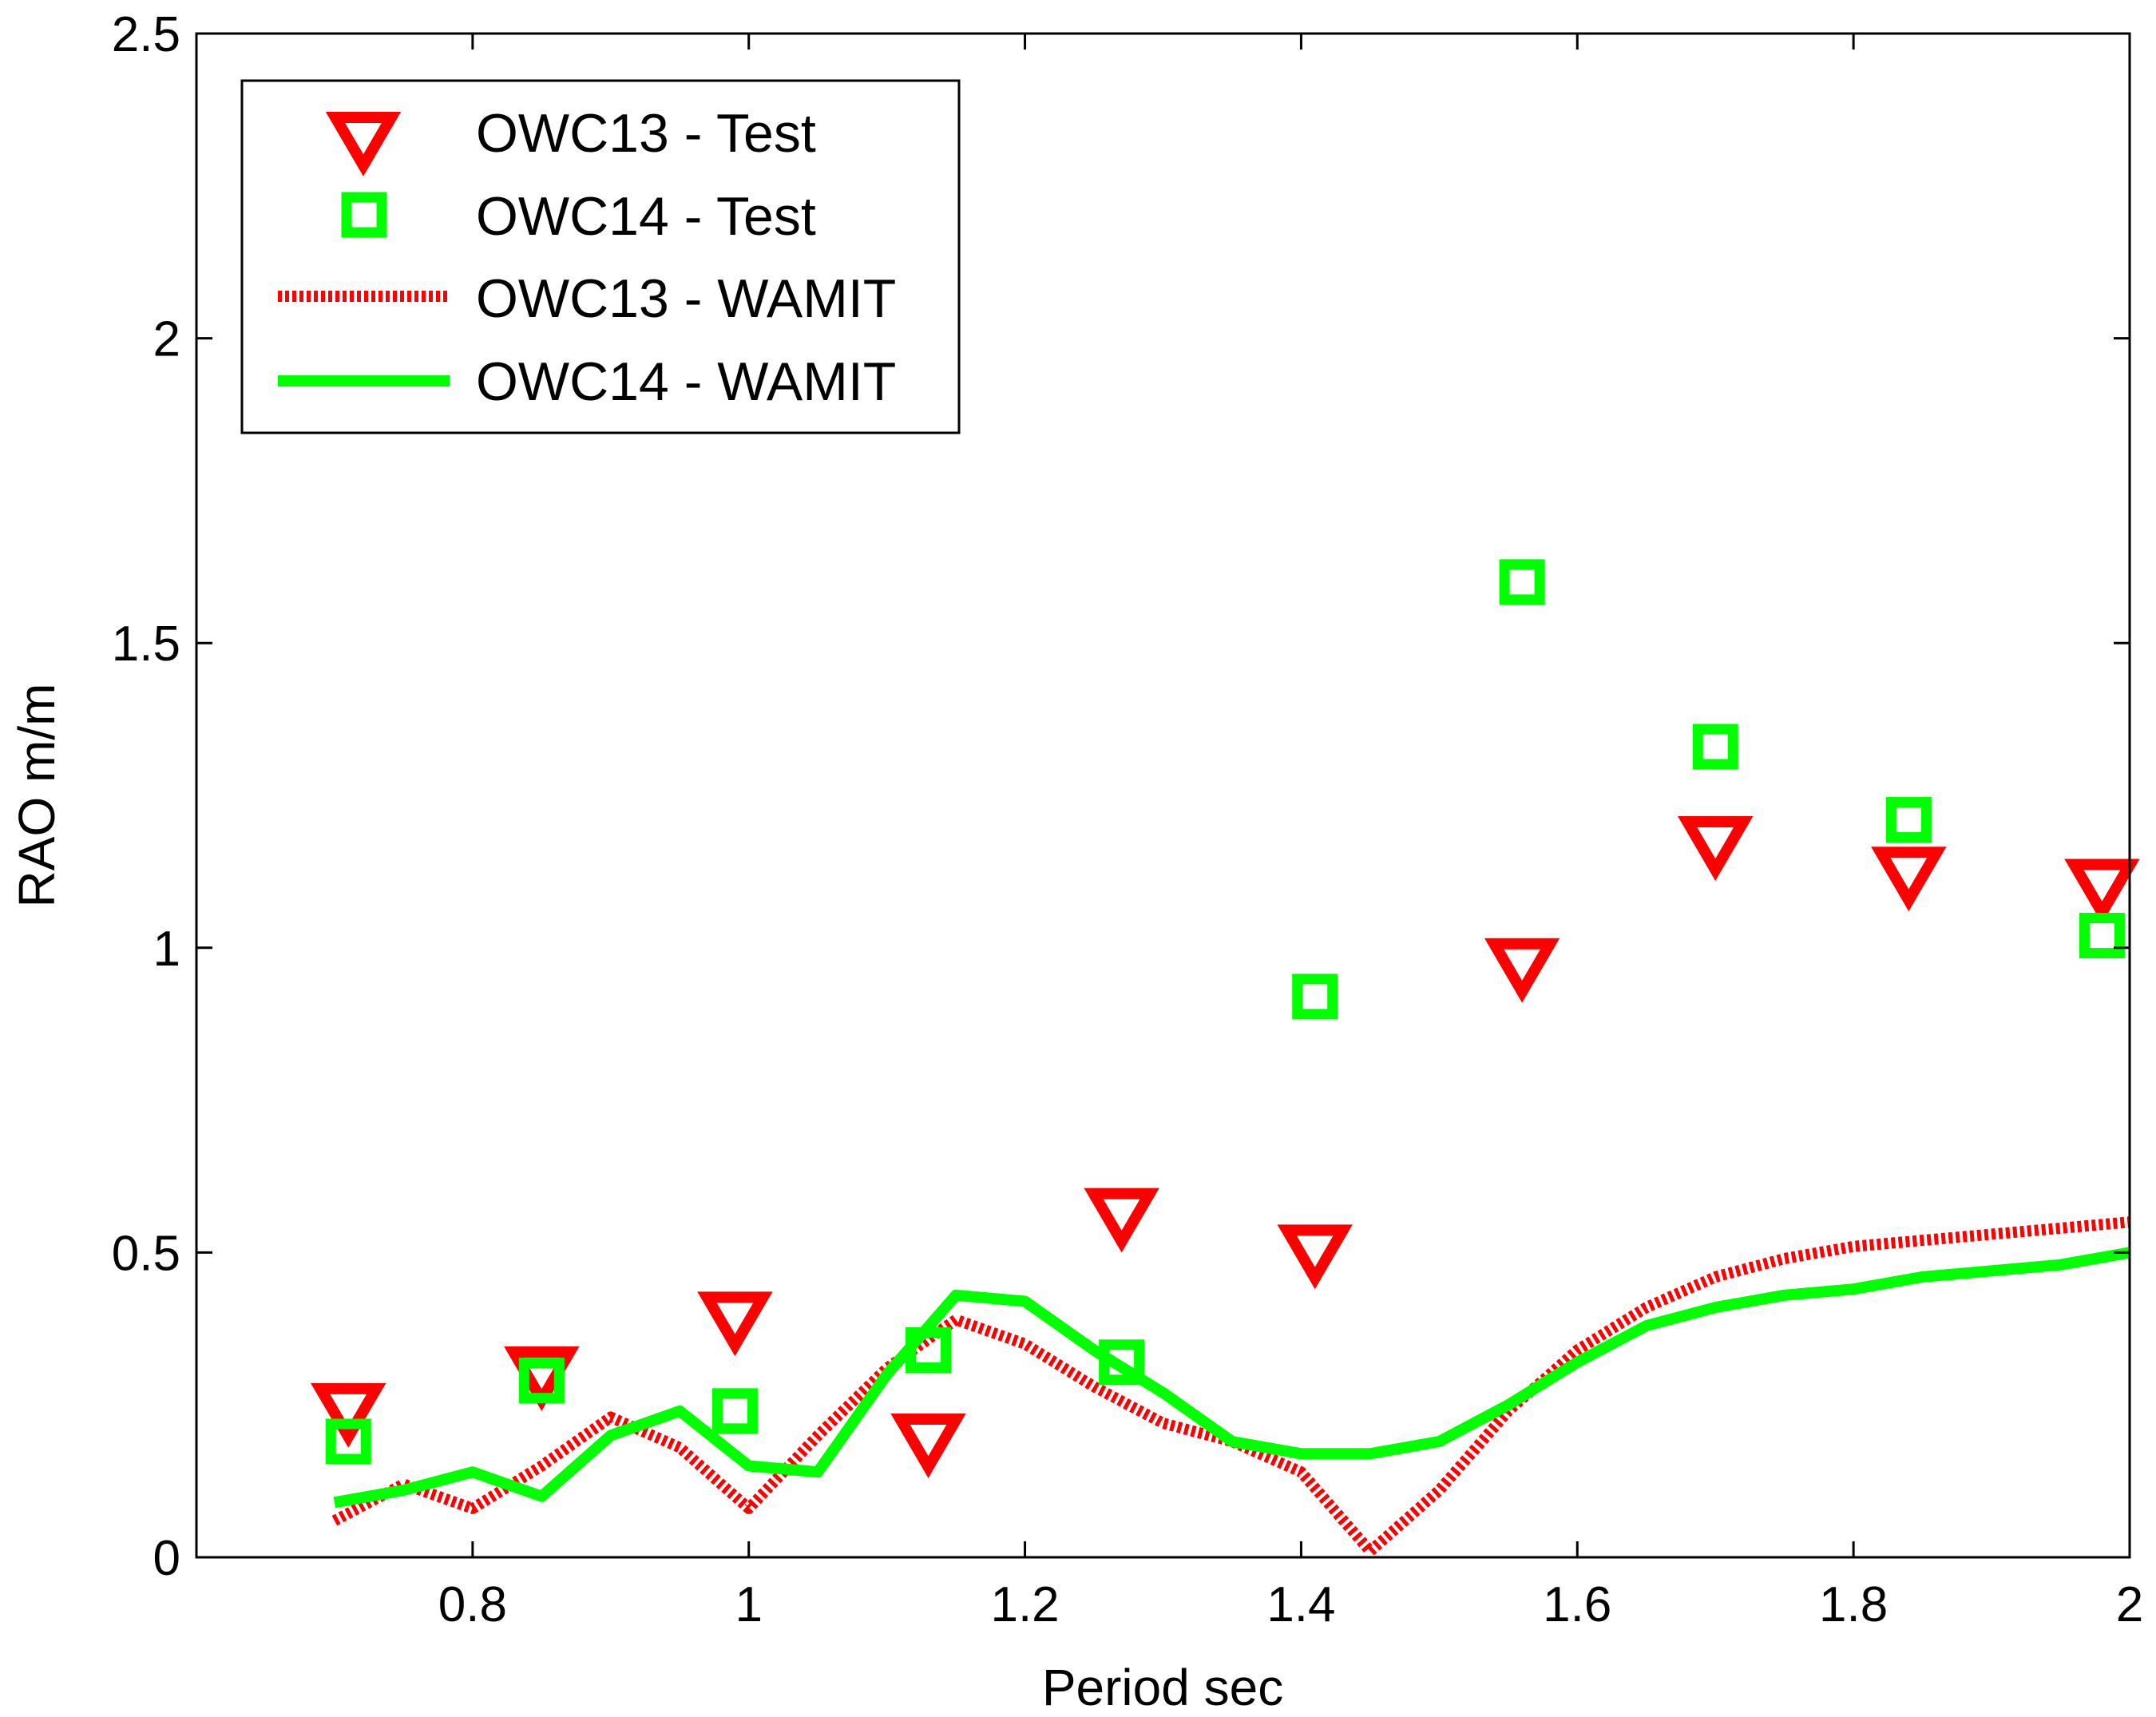  I want to click on y-tick-label: 0, so click(166, 1558).